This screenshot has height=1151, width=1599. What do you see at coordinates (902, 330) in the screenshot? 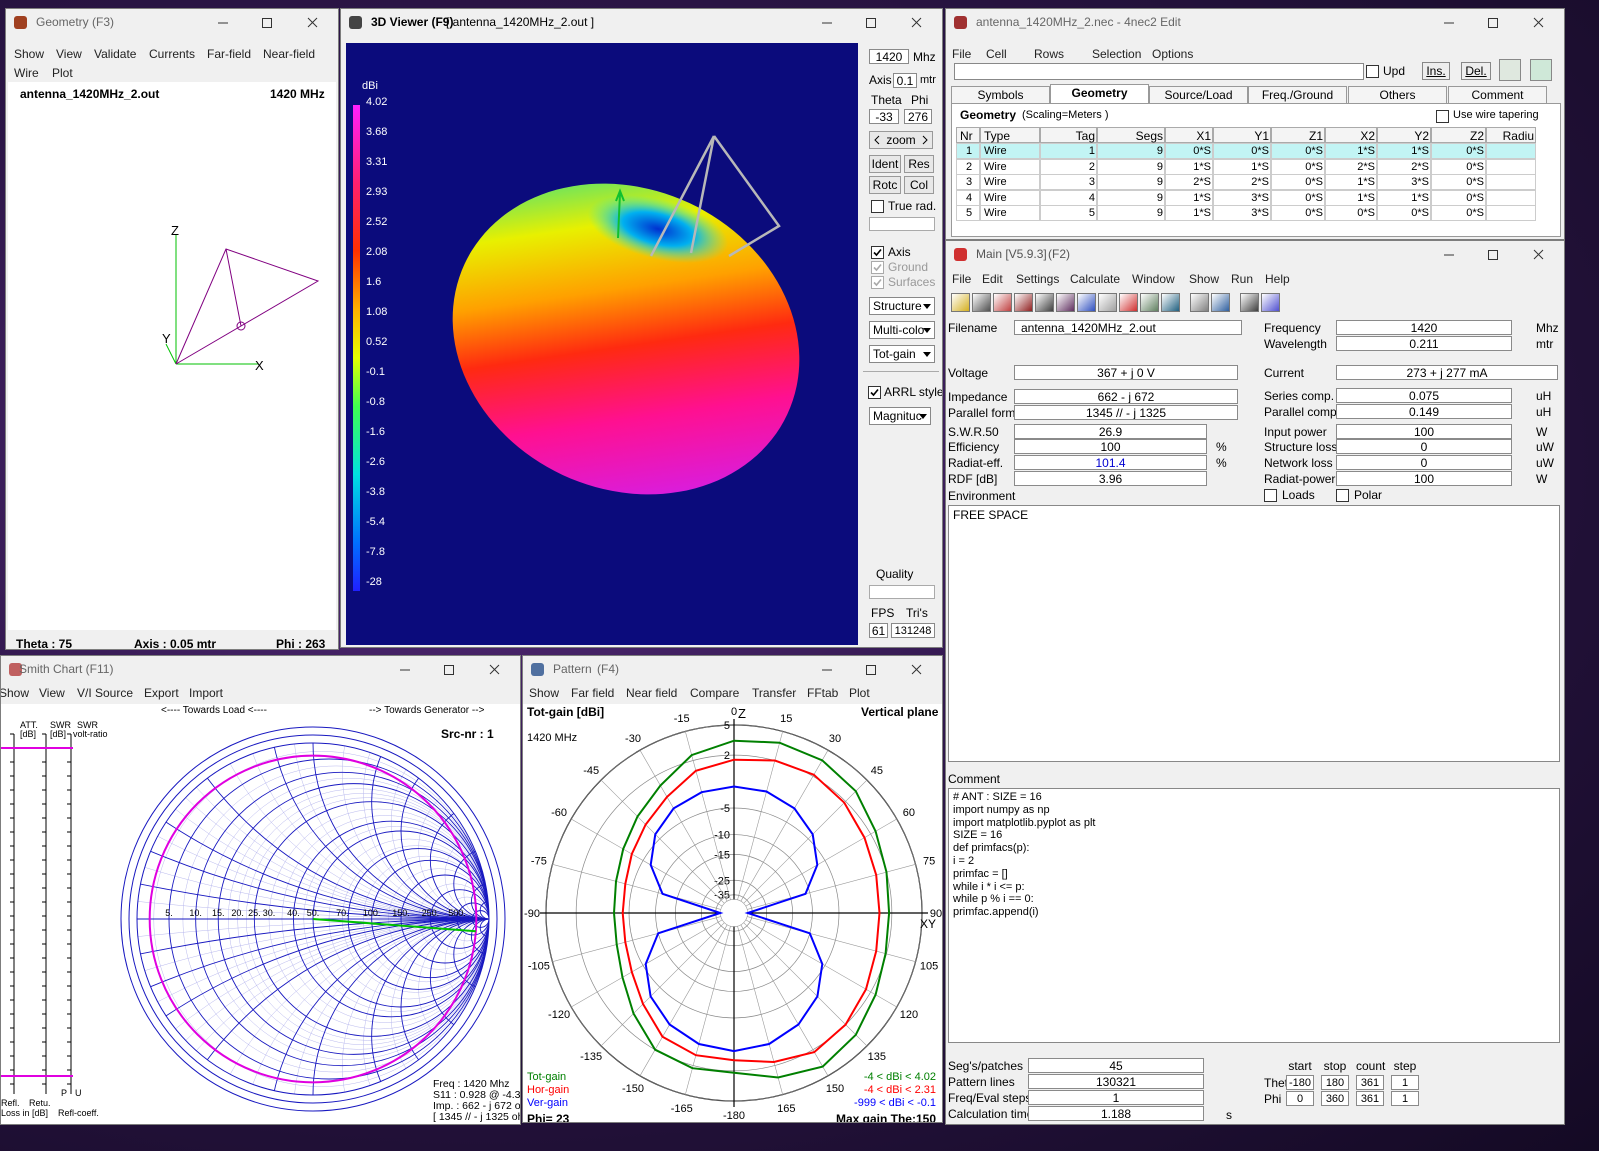
I see `dropdown: Multi-colo` at bounding box center [902, 330].